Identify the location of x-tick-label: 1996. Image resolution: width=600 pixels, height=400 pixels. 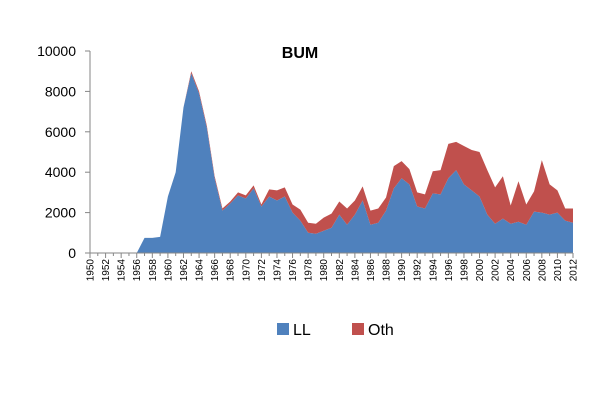
(449, 270).